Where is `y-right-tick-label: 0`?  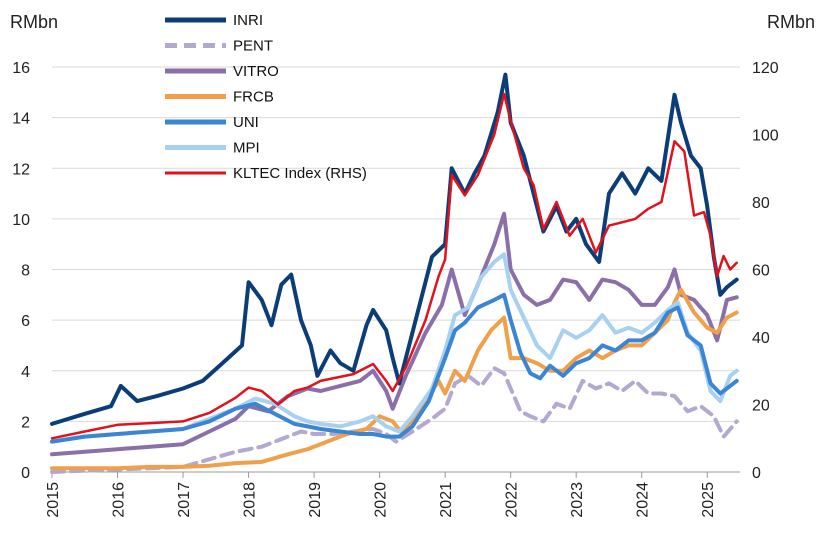
y-right-tick-label: 0 is located at coordinates (756, 473).